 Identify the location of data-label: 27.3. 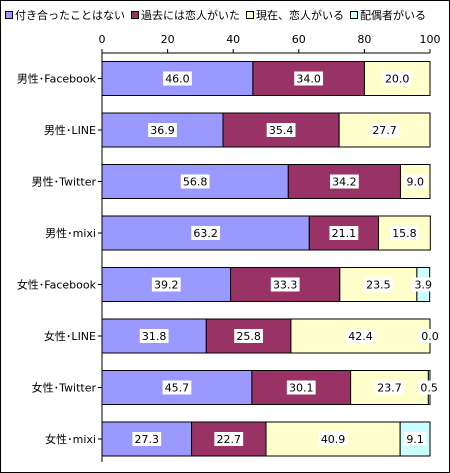
(147, 439).